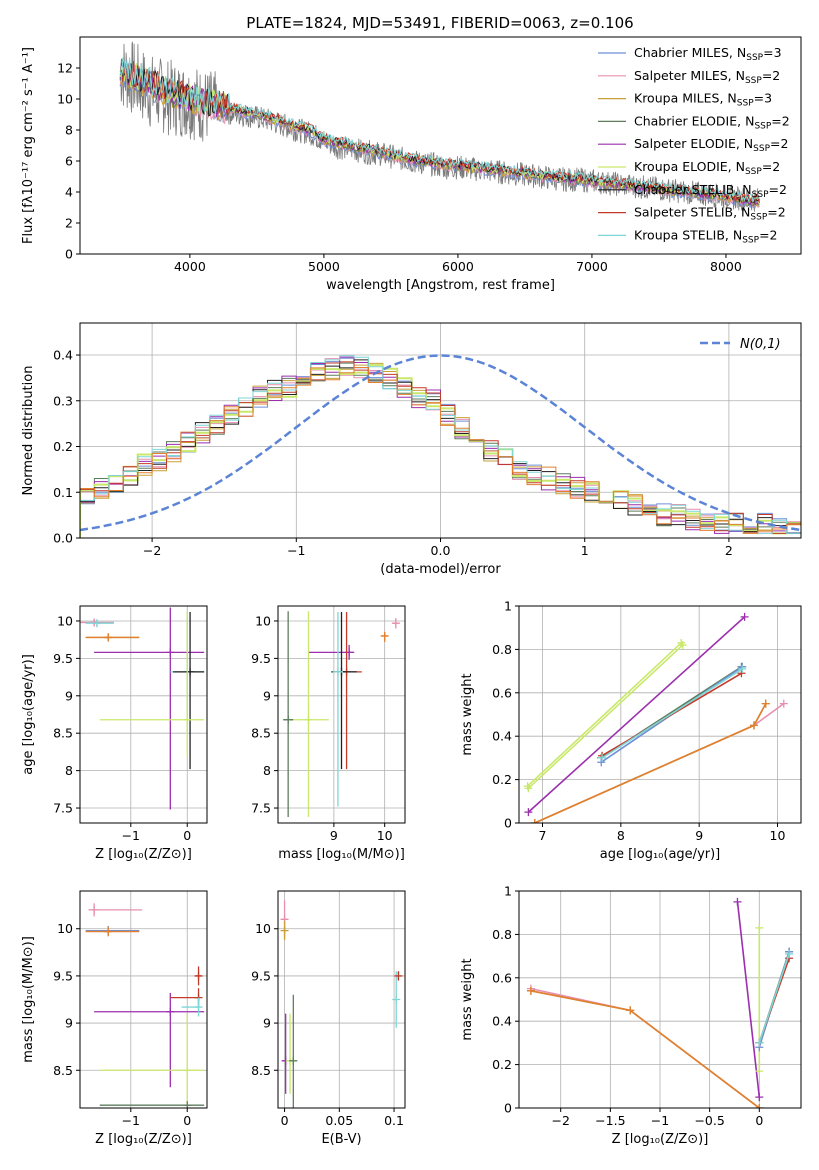 This screenshot has width=819, height=1170. I want to click on tick-label-y: 8, so click(69, 770).